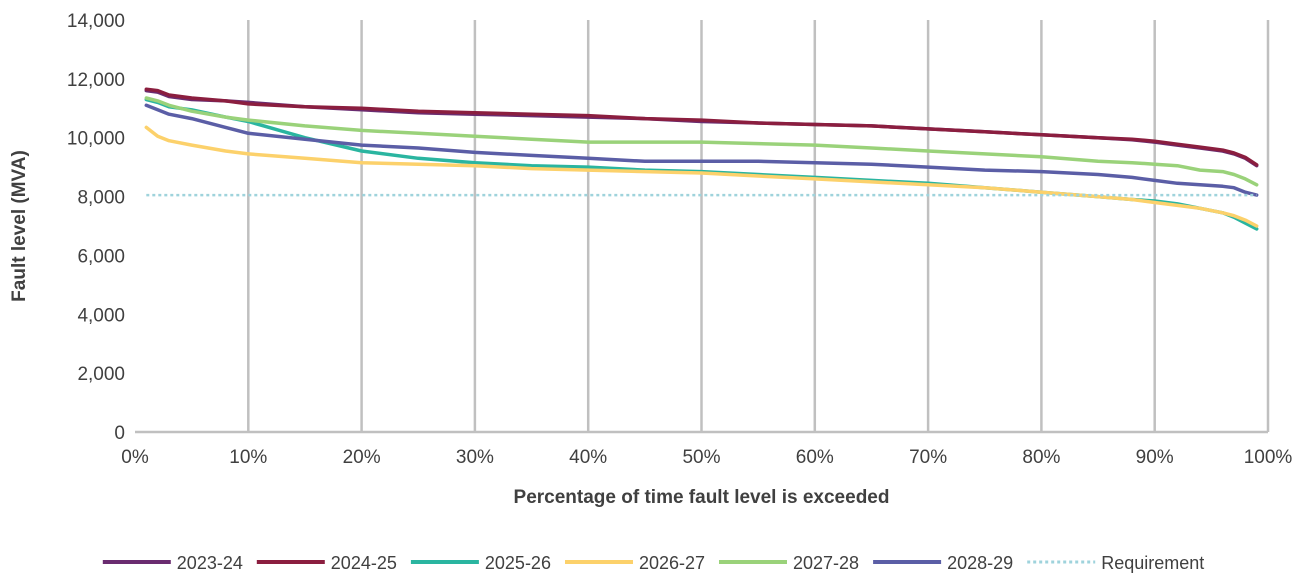 The width and height of the screenshot is (1307, 575). I want to click on y-axis-ticks: 0 2,000 4,000 6,000 8,000 10,000 12,000 14,000, so click(96, 227).